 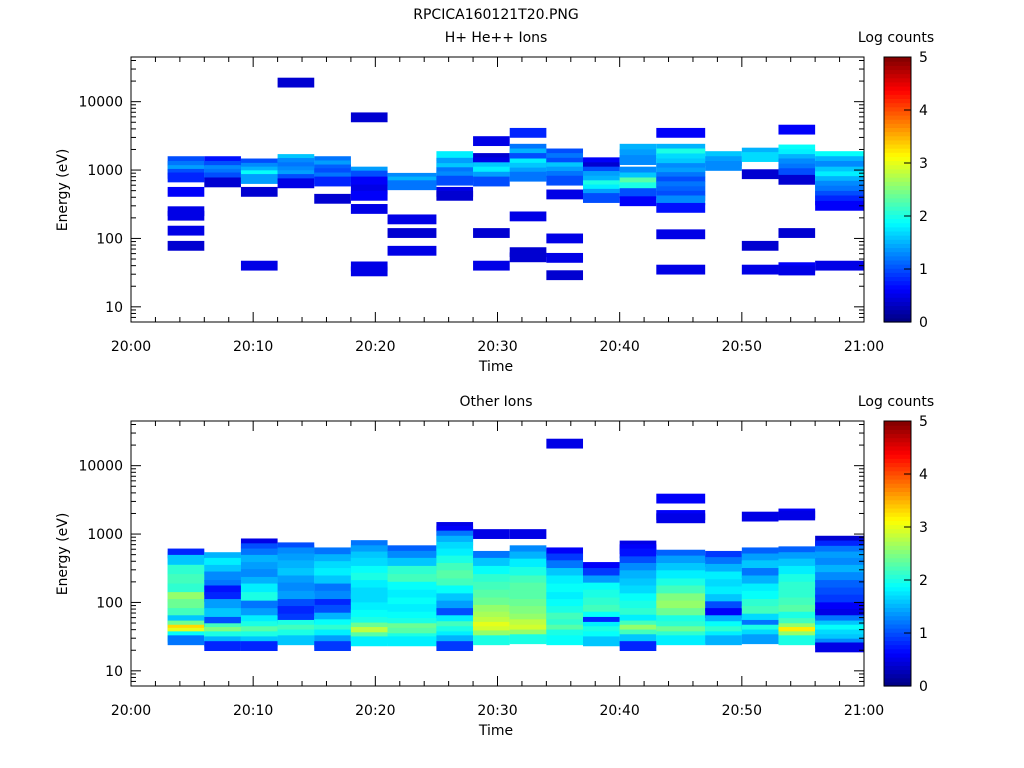 I want to click on x-tick-label: 20:50, so click(x=742, y=347).